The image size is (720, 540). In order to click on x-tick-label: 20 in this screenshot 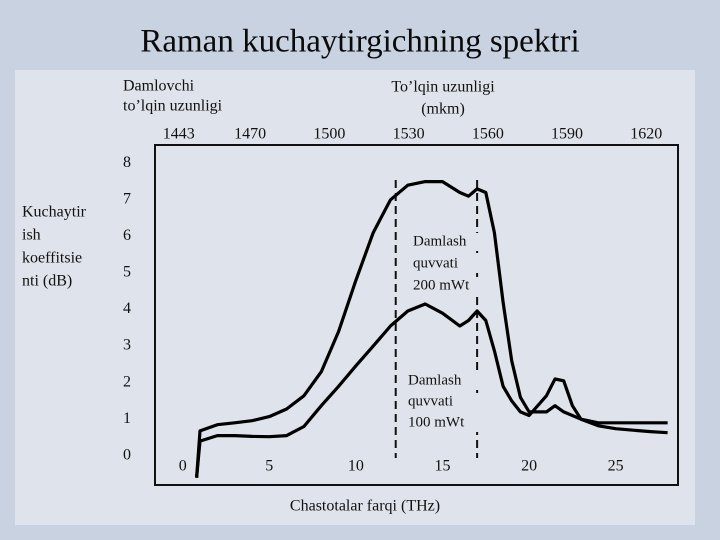, I will do `click(529, 466)`.